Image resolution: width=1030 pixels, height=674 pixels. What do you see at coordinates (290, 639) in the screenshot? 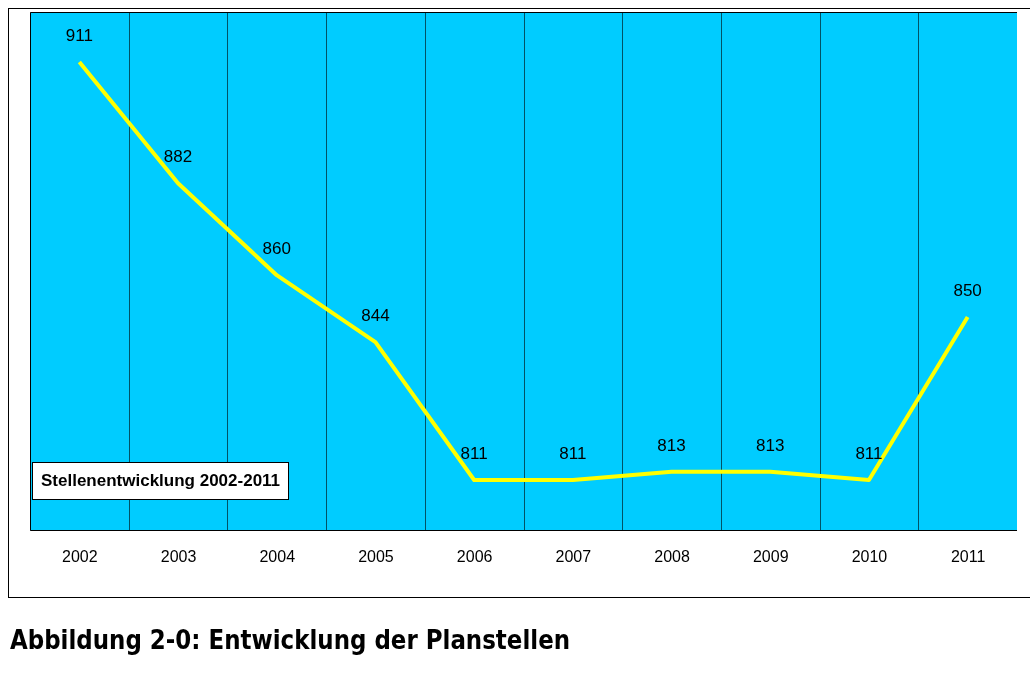
I see `text: Abbildung 2-0: Entwicklung der Planstellen` at bounding box center [290, 639].